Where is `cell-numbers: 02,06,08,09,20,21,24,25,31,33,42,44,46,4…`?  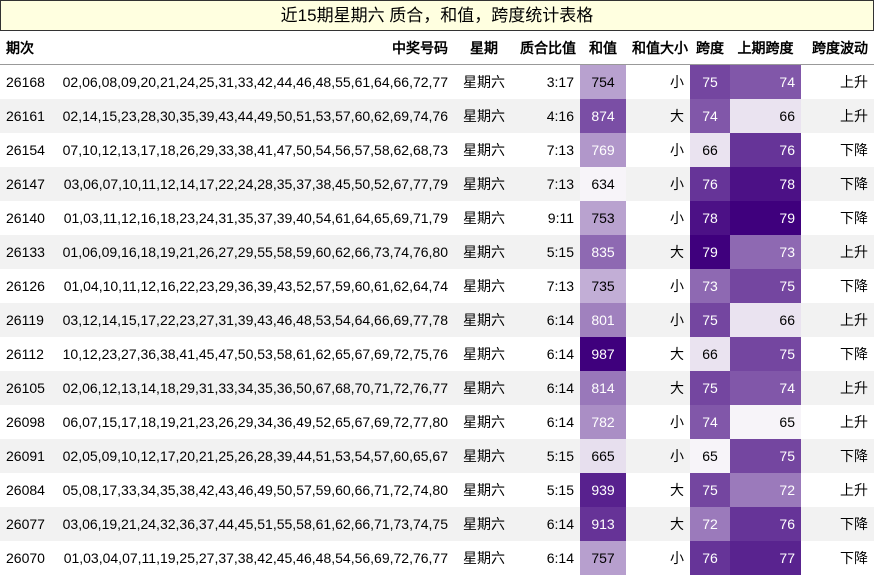
cell-numbers: 02,06,08,09,20,21,24,25,31,33,42,44,46,4… is located at coordinates (254, 81).